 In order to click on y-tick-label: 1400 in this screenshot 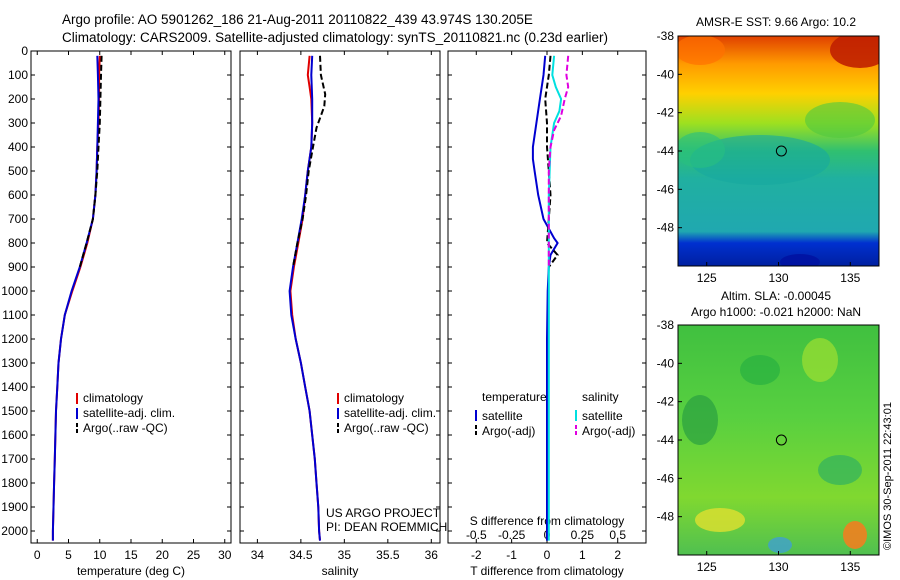, I will do `click(14, 387)`.